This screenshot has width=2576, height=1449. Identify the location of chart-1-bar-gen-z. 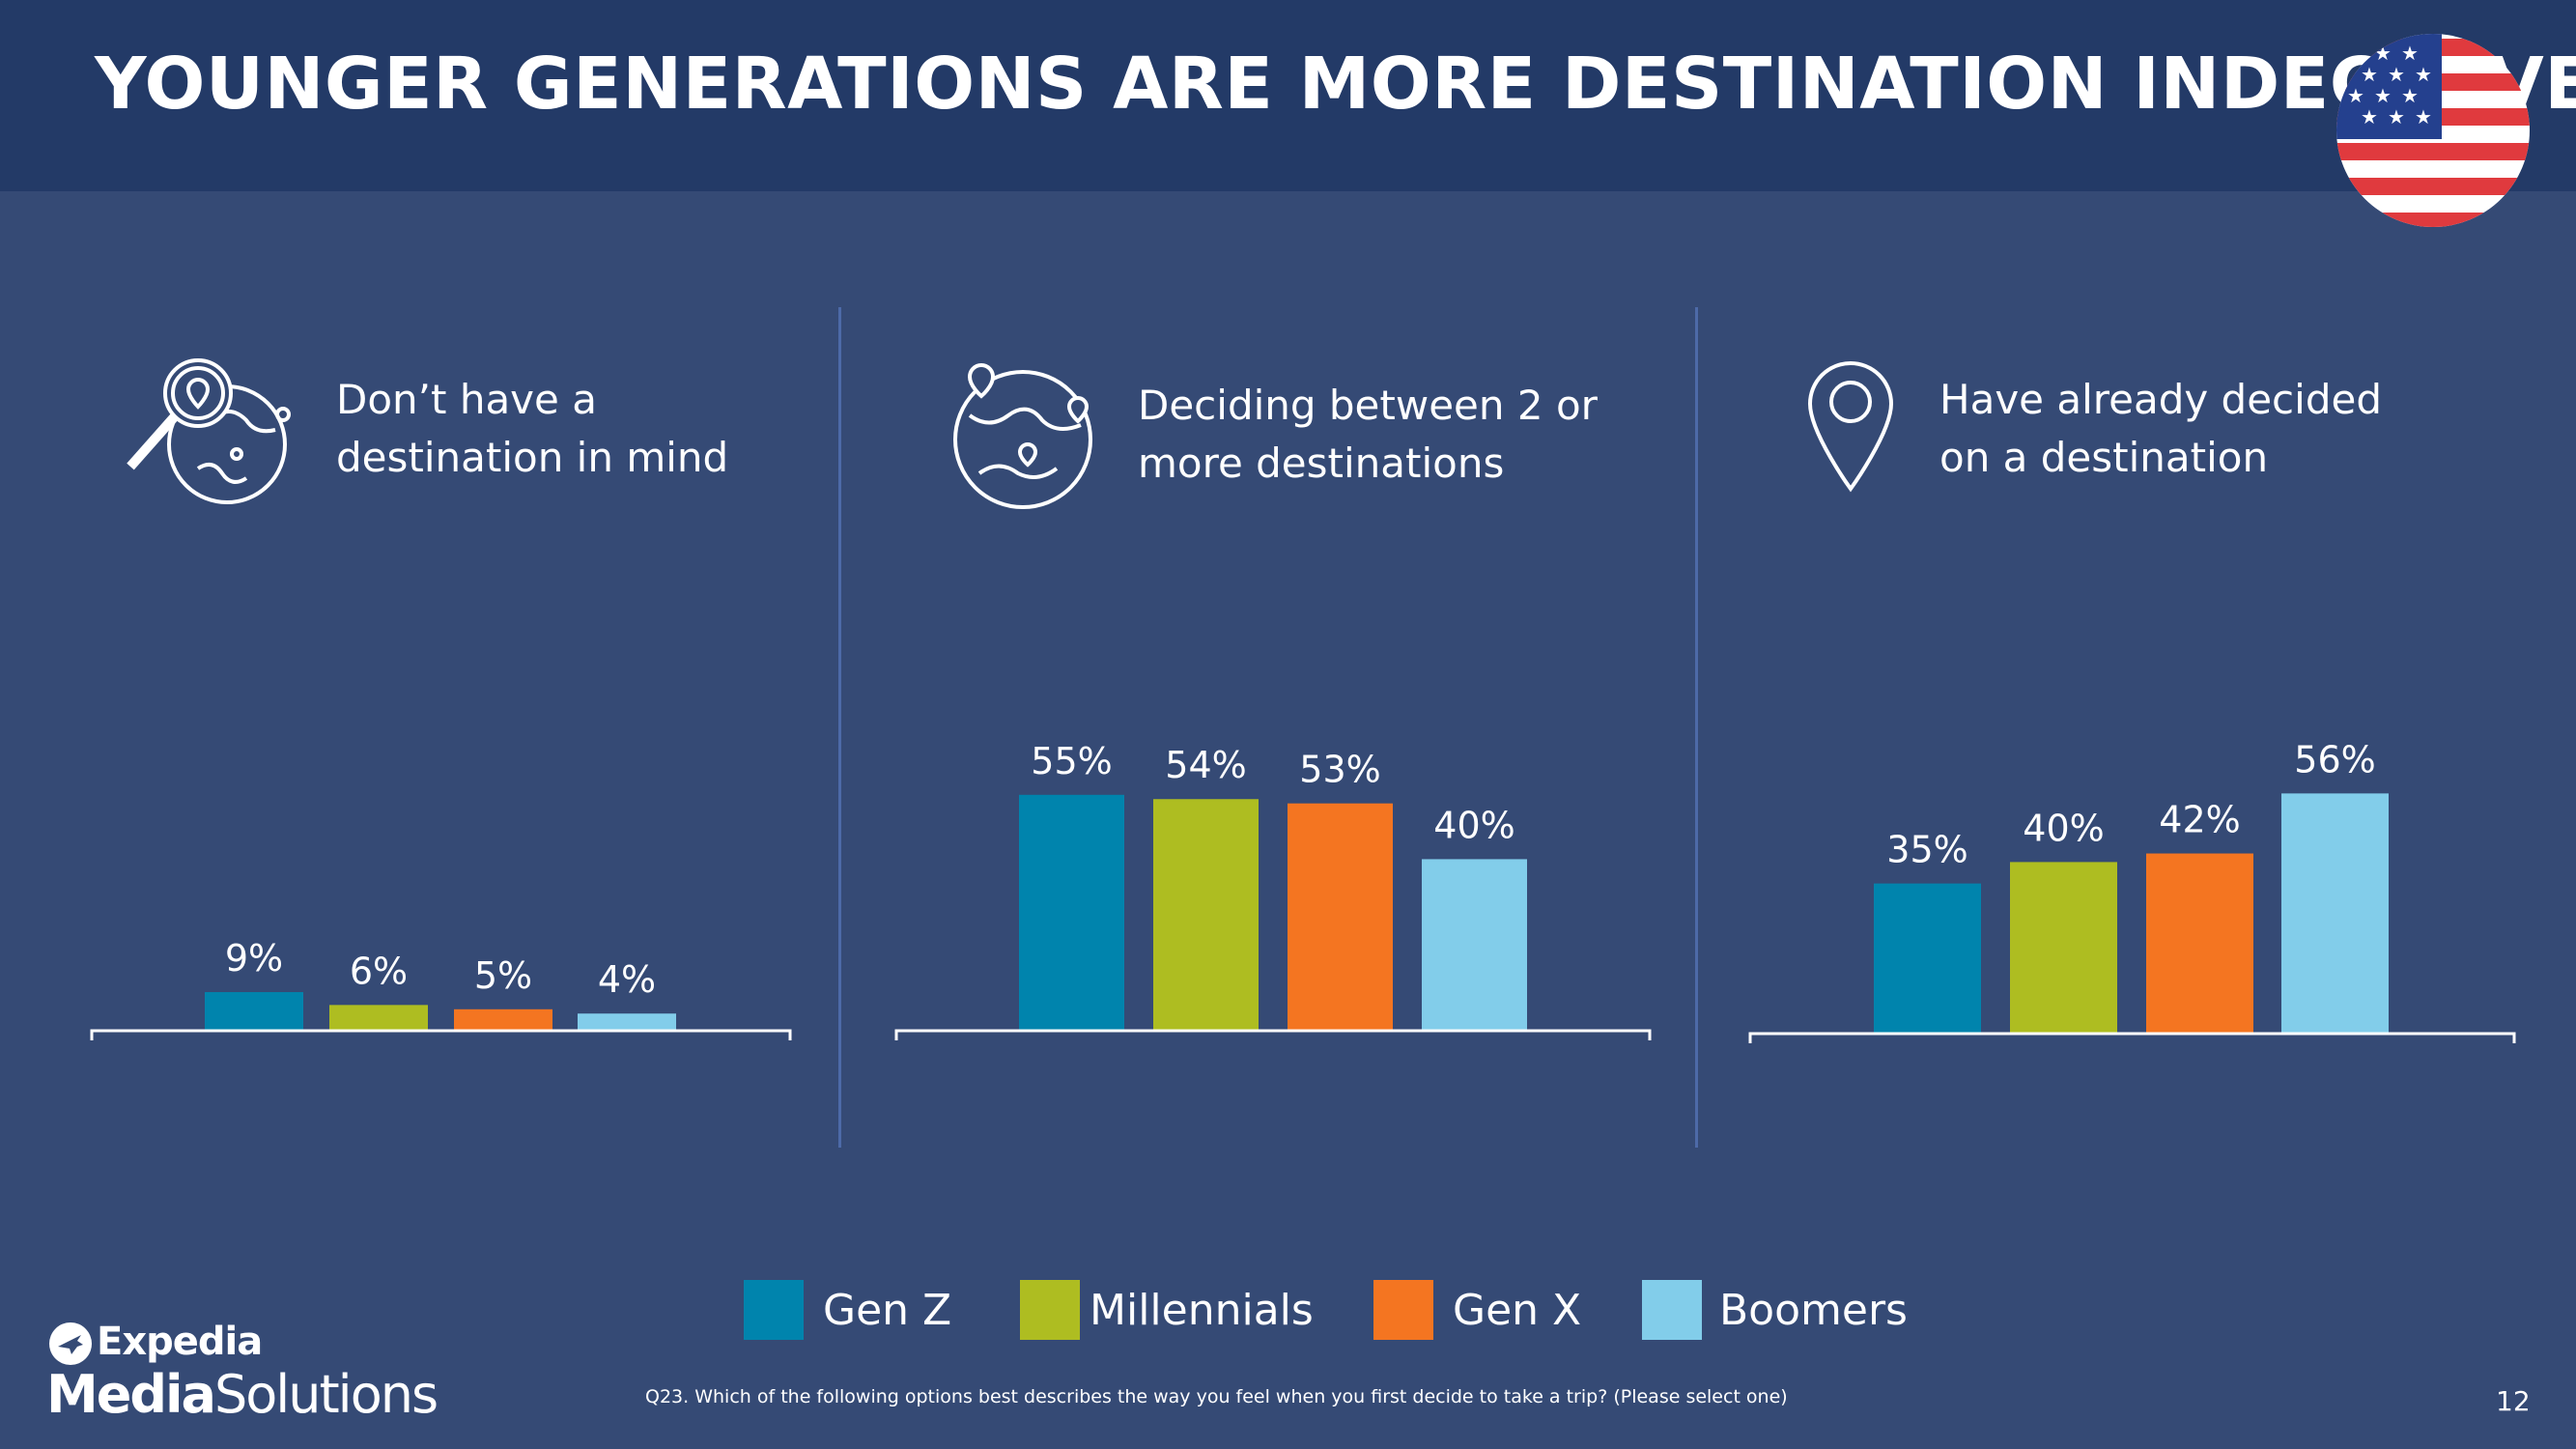
(254, 1011).